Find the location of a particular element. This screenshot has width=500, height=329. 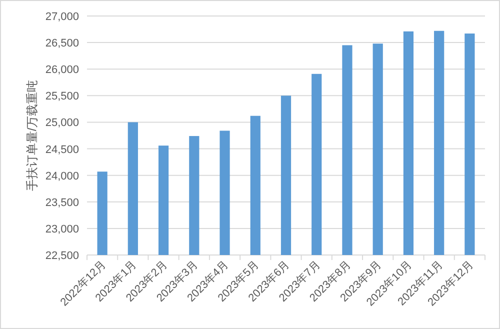

y-tick-label: 27,000 is located at coordinates (62, 17).